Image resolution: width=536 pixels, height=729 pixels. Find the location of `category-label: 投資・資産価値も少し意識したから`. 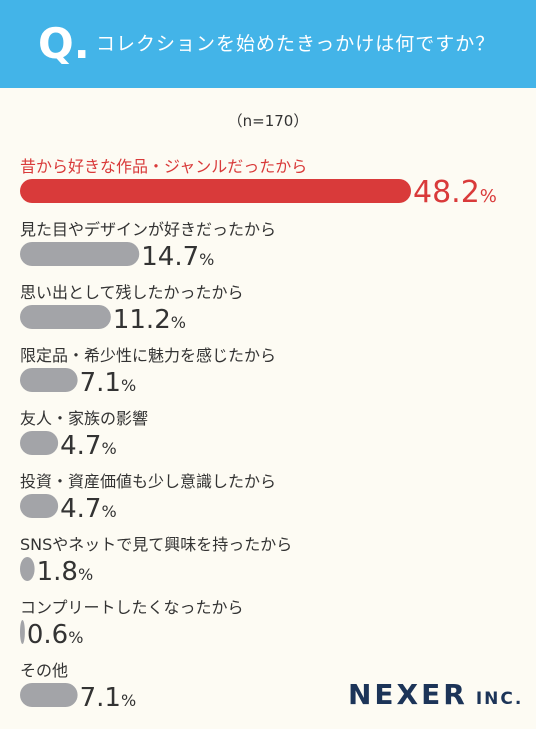

category-label: 投資・資産価値も少し意識したから is located at coordinates (148, 481).